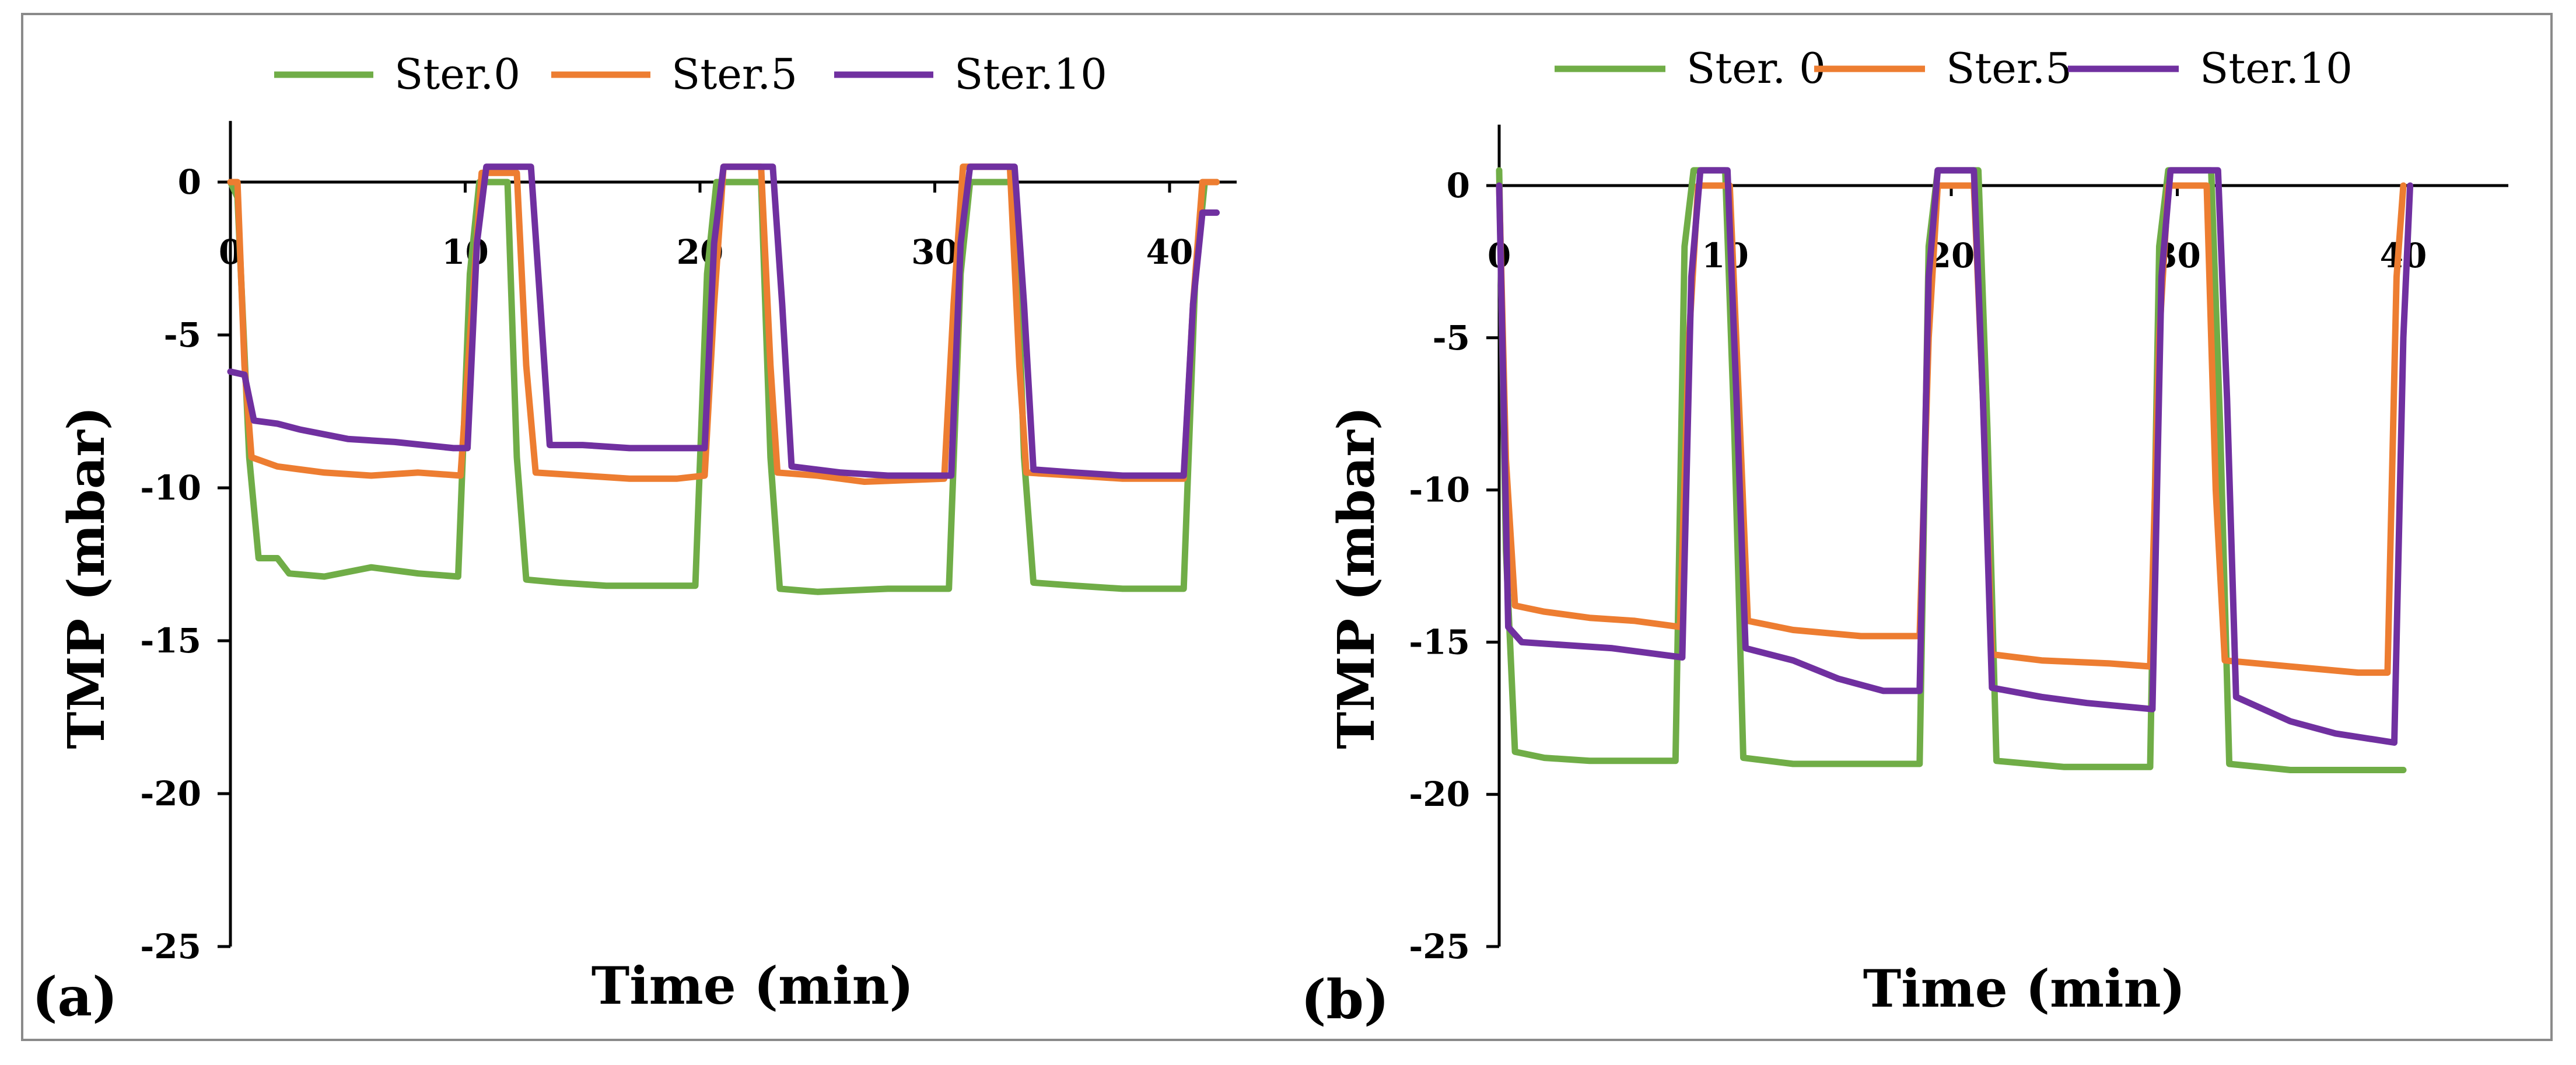 Image resolution: width=2576 pixels, height=1065 pixels. I want to click on panel-label: (b), so click(1345, 1000).